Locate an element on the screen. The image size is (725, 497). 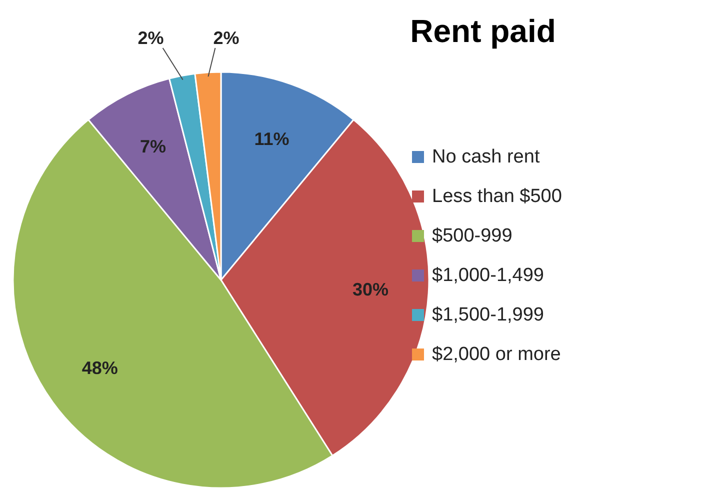
data-label: 30% is located at coordinates (370, 289).